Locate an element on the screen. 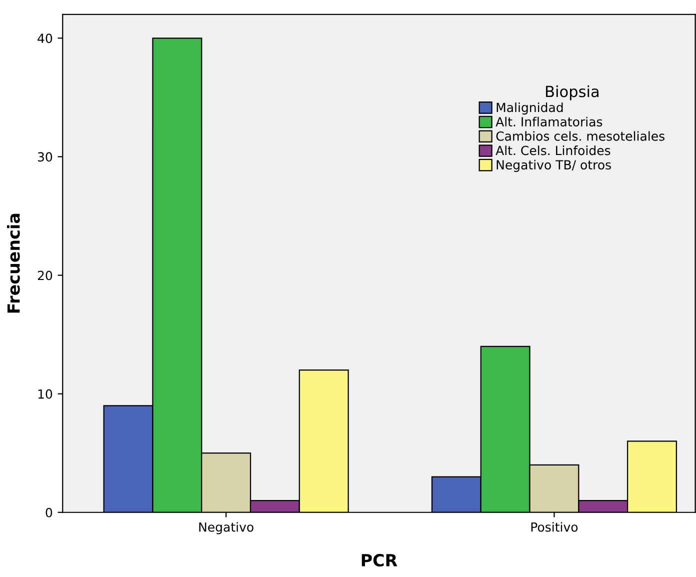  legend-label: Alt. Cels. Linfoides is located at coordinates (553, 151).